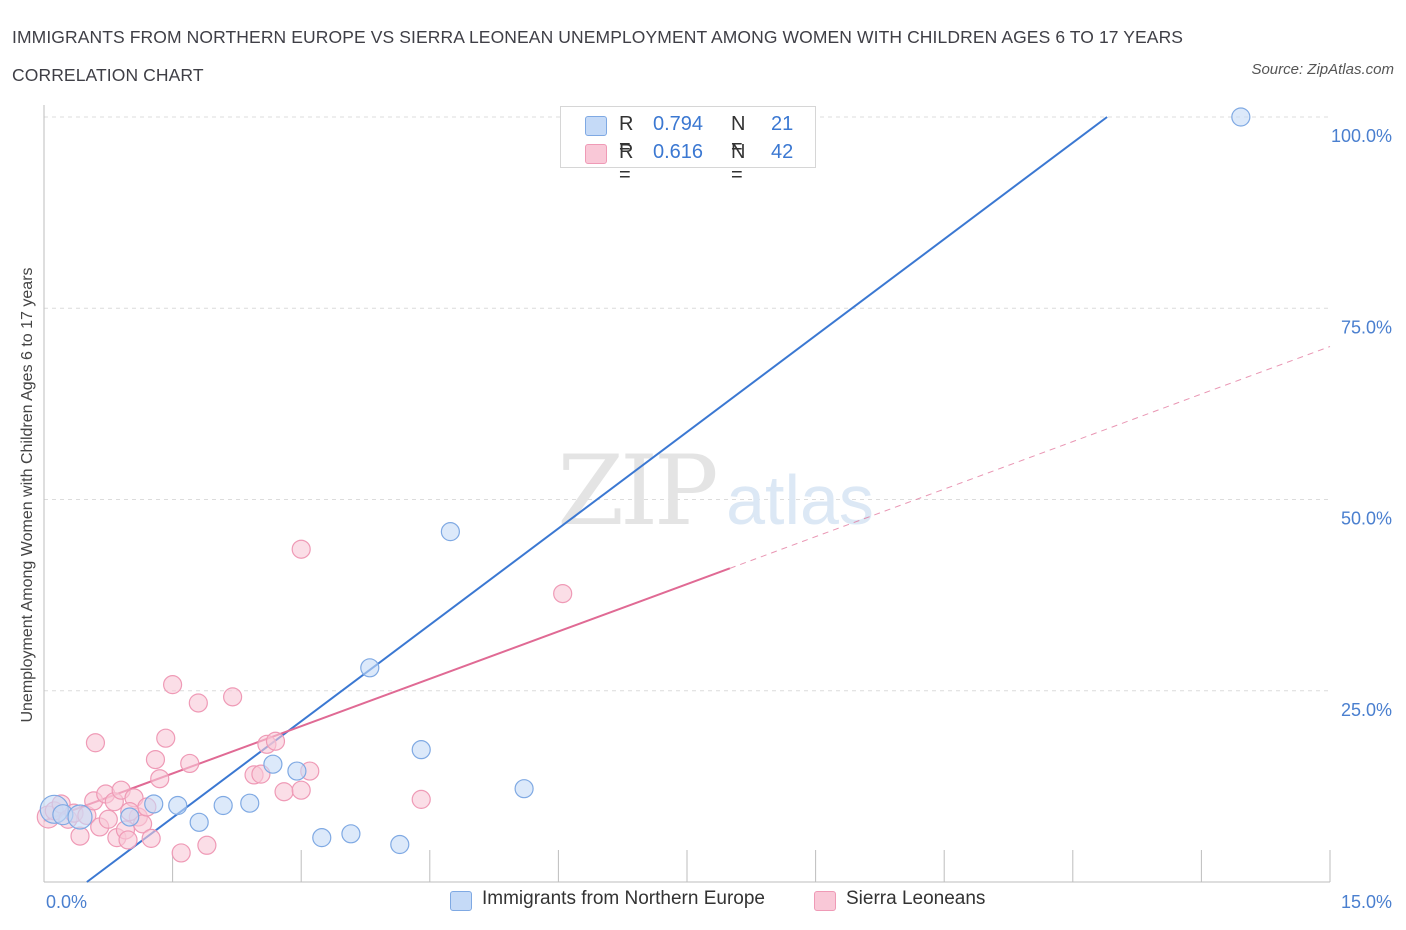 Image resolution: width=1406 pixels, height=930 pixels. I want to click on watermark-atlas: atlas, so click(800, 500).